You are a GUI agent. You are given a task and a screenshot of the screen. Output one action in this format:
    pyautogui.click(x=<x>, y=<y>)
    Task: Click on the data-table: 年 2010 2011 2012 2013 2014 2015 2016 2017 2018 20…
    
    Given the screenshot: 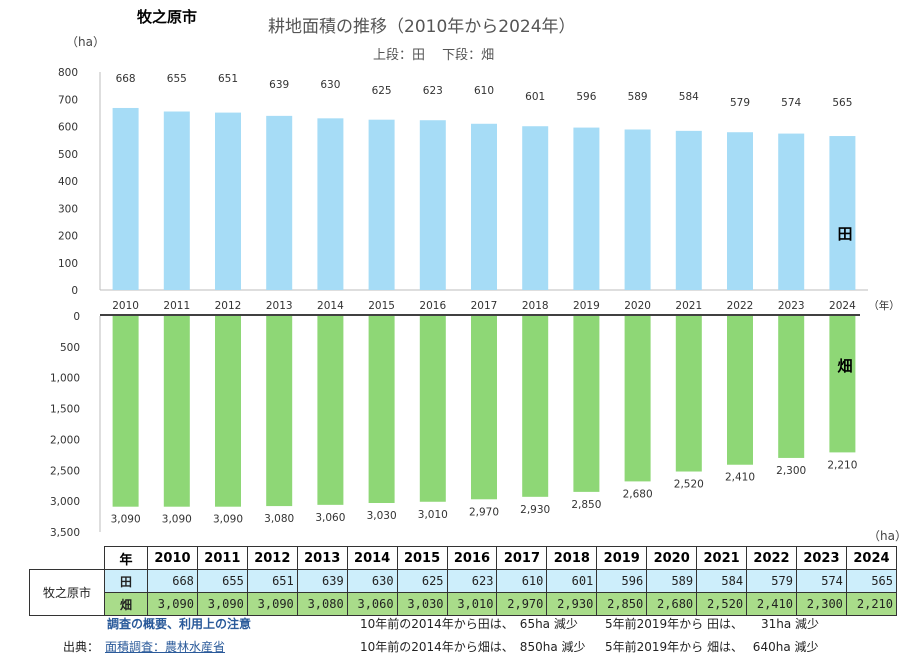 What is the action you would take?
    pyautogui.click(x=463, y=581)
    